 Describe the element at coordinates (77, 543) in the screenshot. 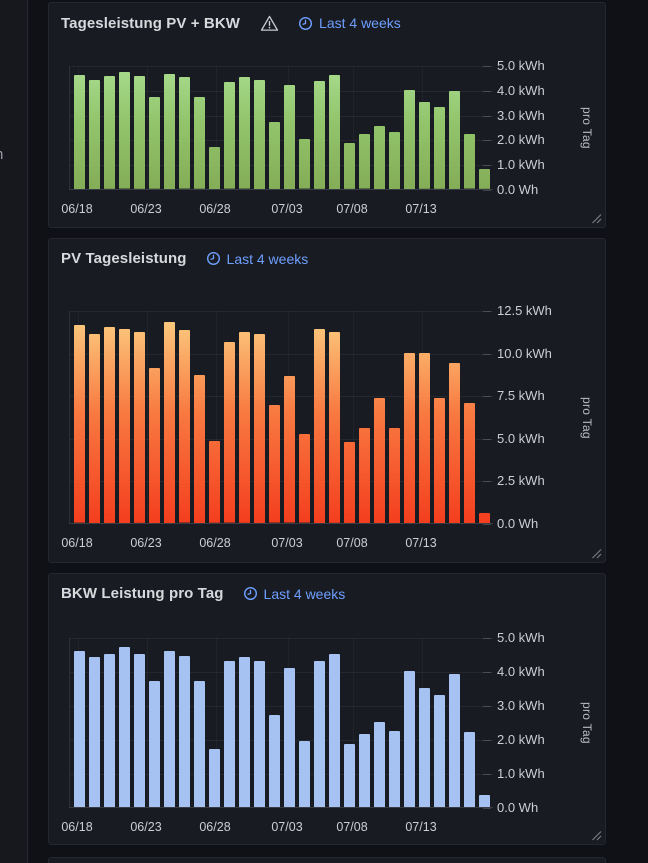

I see `x-tick-label: 06/18` at that location.